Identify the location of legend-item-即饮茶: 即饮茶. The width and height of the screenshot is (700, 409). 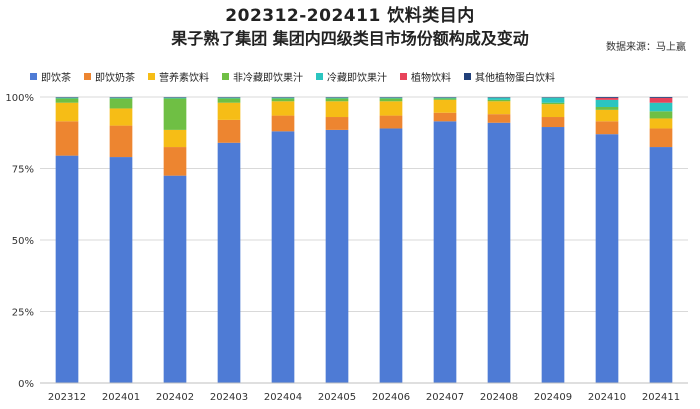
(50, 76).